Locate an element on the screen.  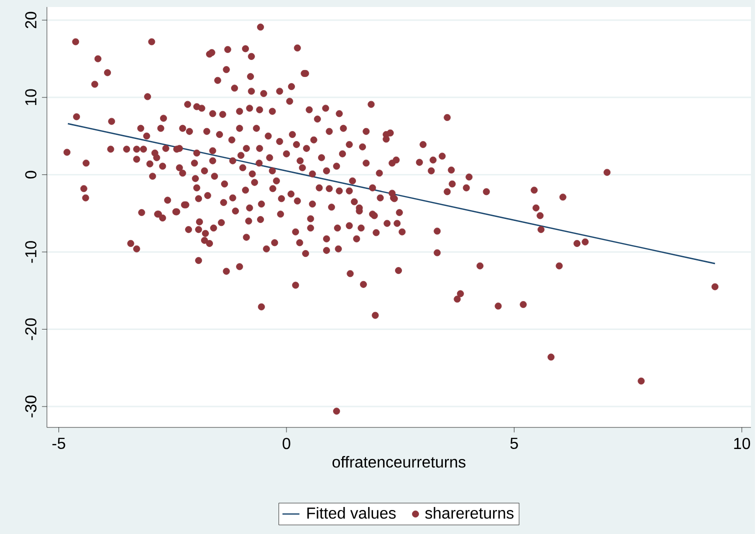
y-tick-label: 10 is located at coordinates (30, 97).